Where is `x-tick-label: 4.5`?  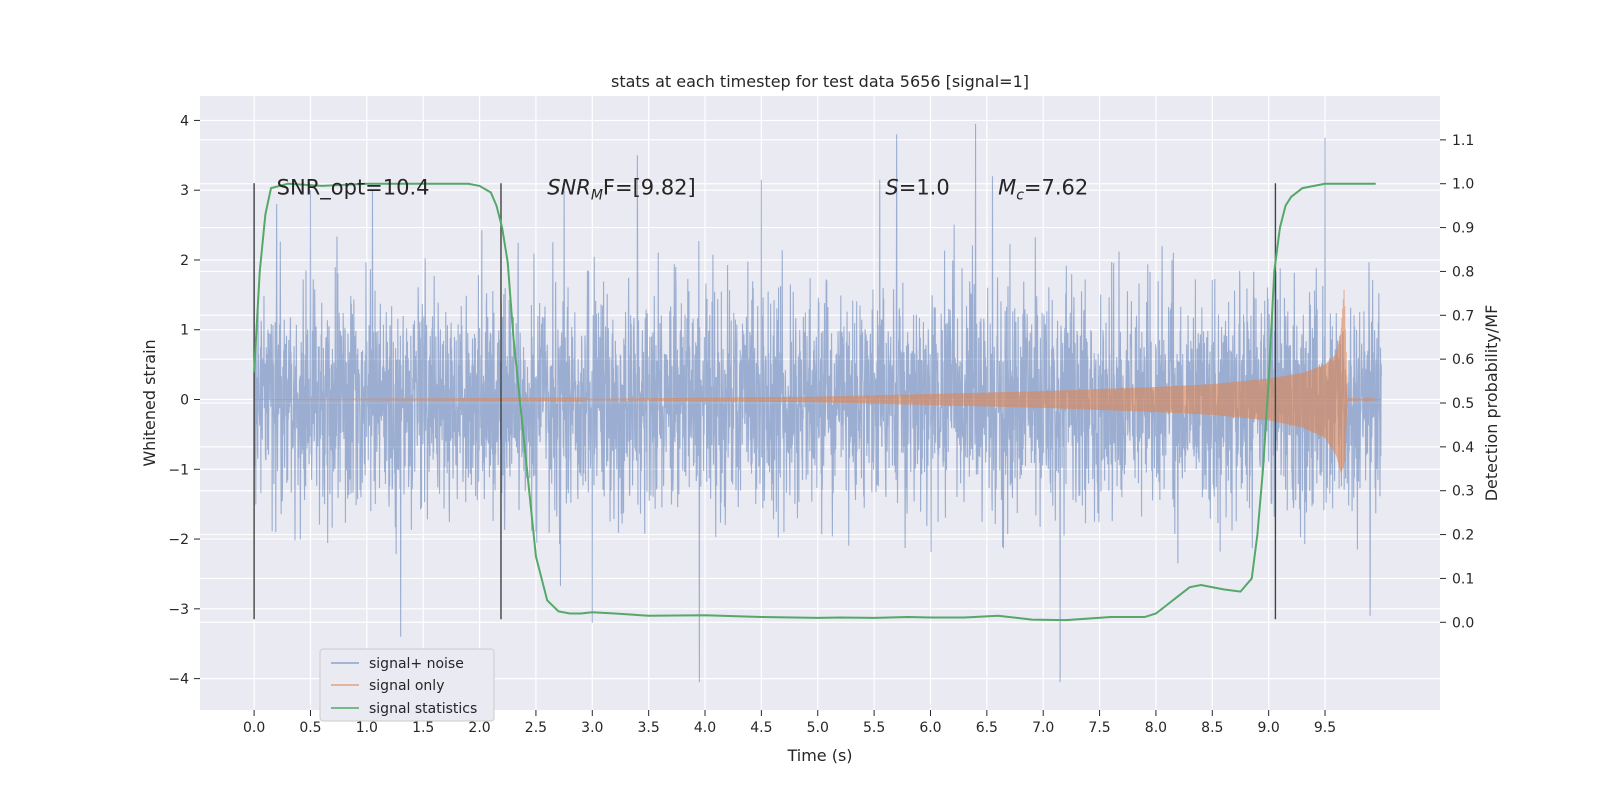
x-tick-label: 4.5 is located at coordinates (761, 728).